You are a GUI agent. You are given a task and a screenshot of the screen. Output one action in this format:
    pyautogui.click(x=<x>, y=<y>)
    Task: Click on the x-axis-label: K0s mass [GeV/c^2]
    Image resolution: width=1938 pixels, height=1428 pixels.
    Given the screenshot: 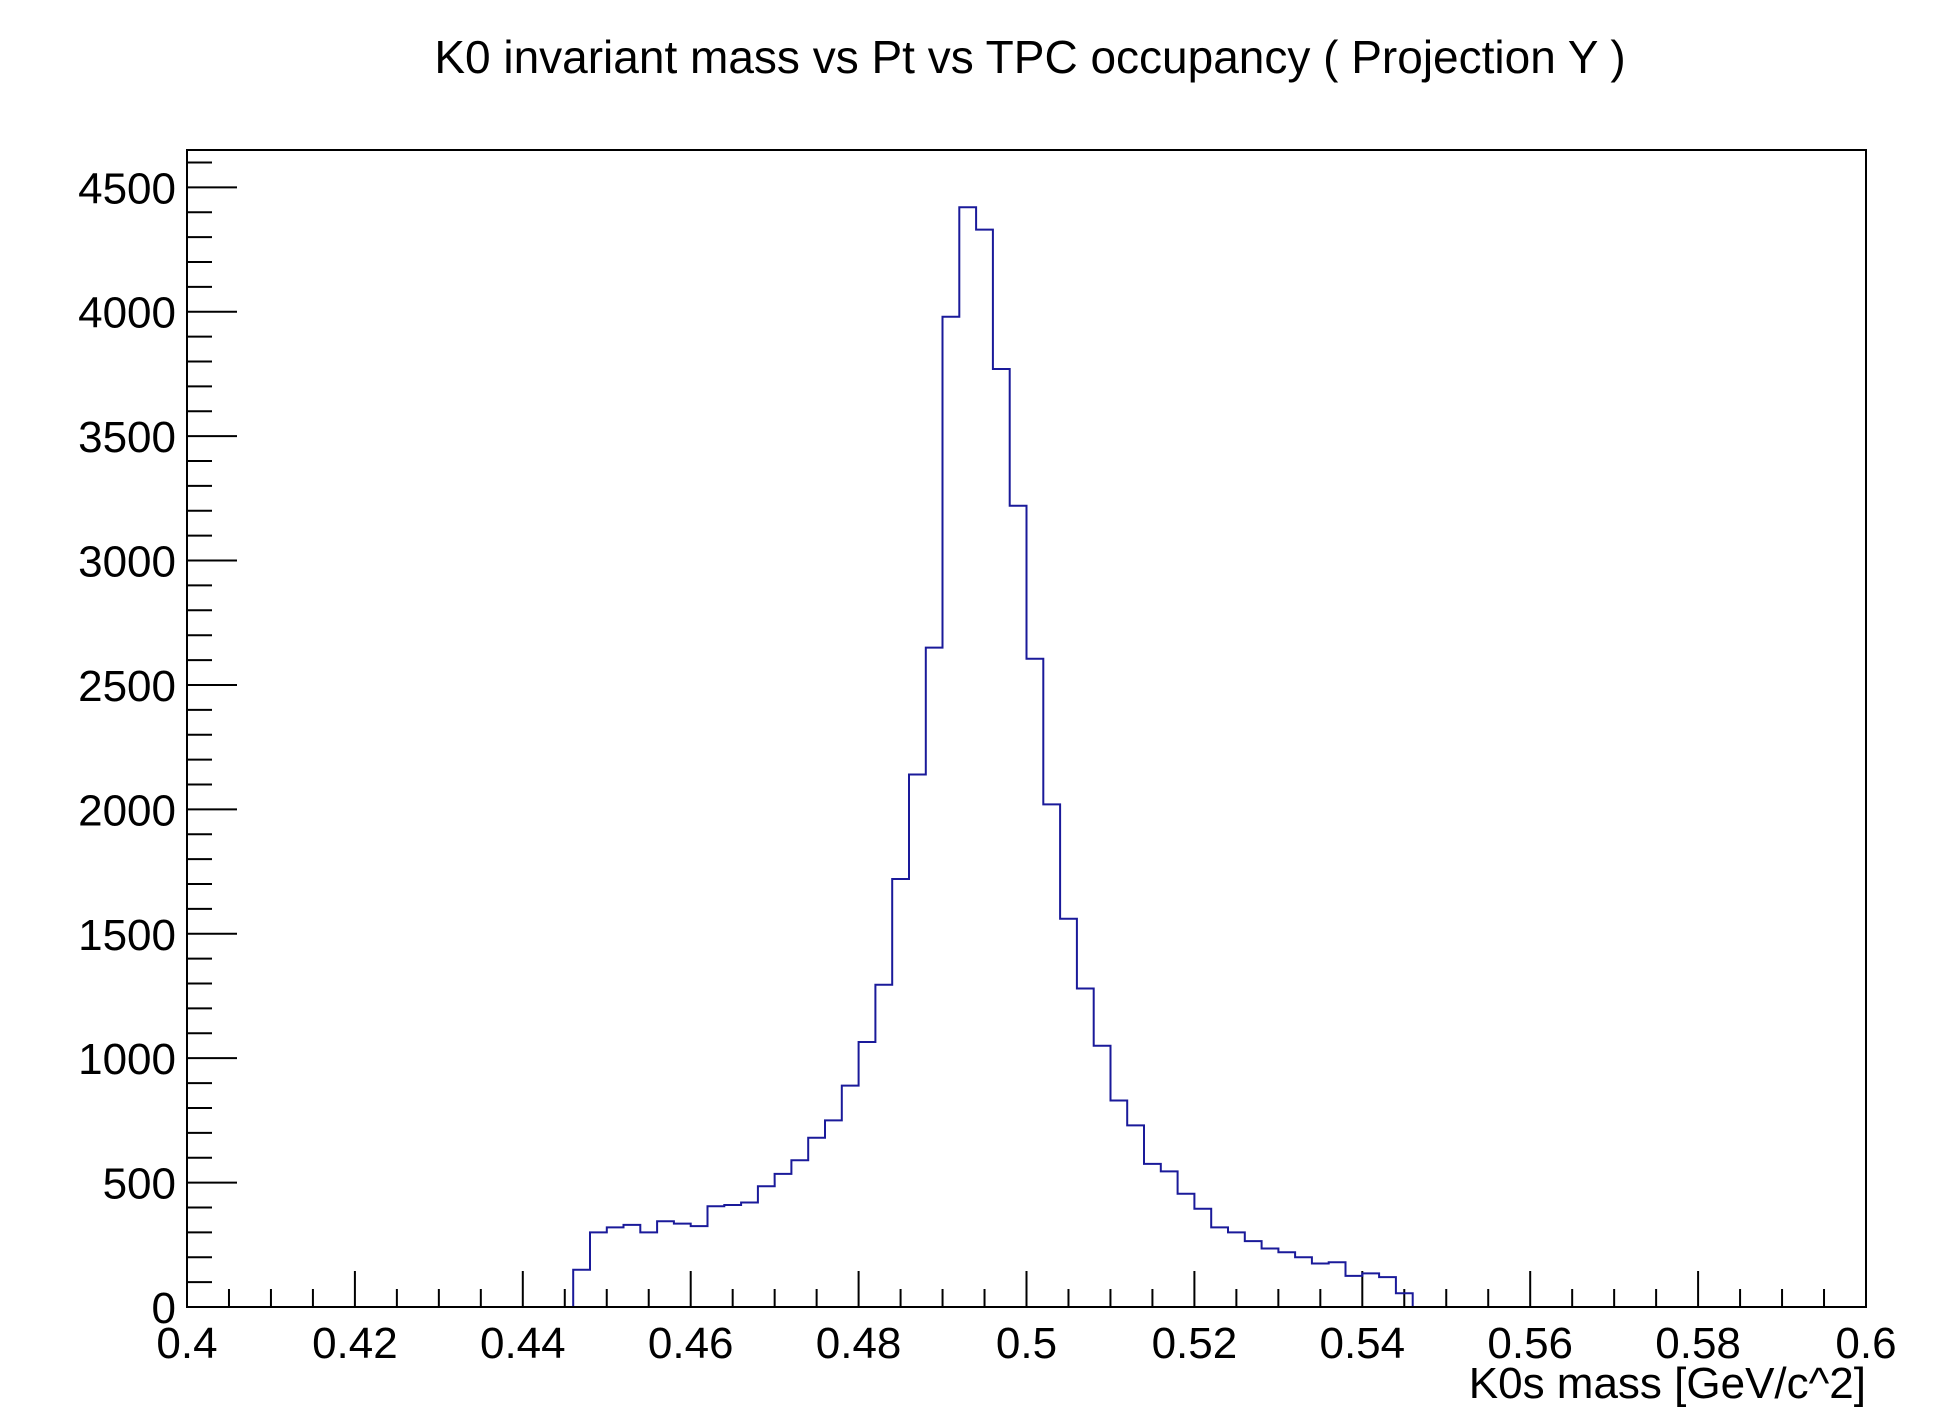 What is the action you would take?
    pyautogui.click(x=1667, y=1383)
    